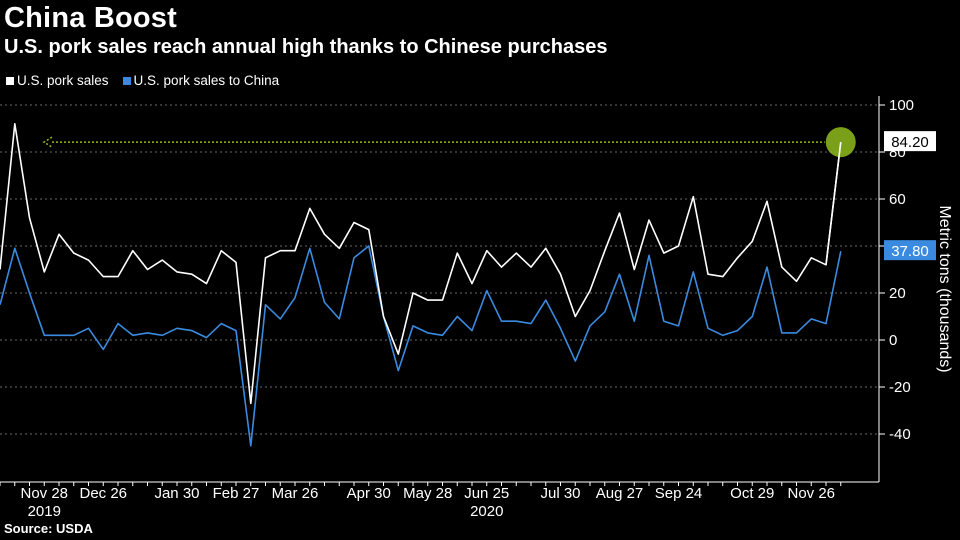  I want to click on x-tick-label: Nov 26, so click(811, 493).